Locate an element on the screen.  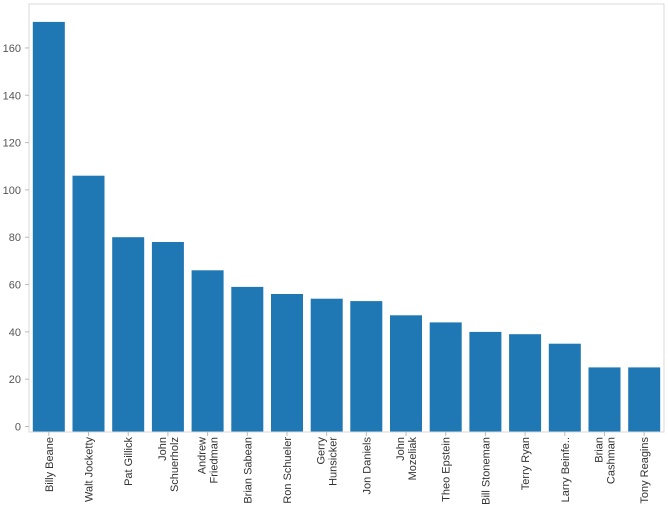
x-category-label: Gerry is located at coordinates (322, 451).